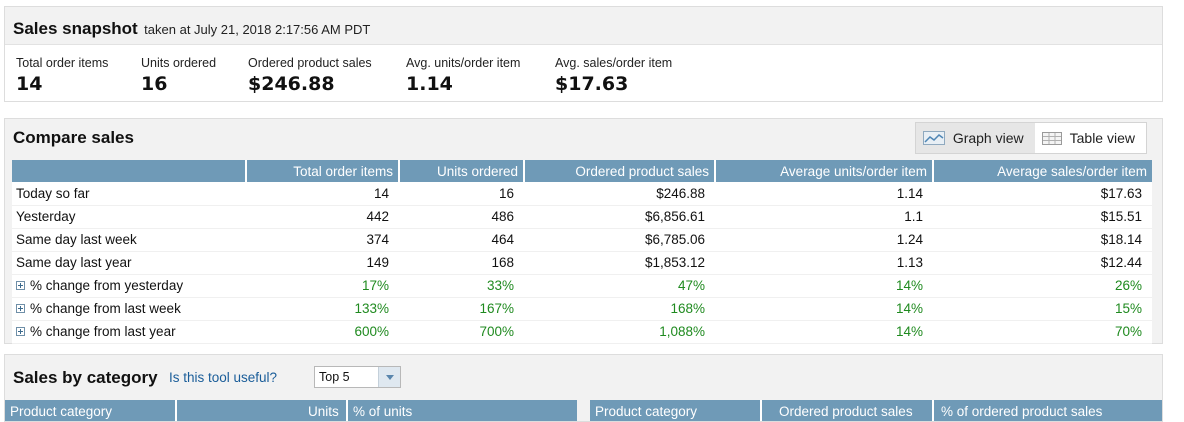 This screenshot has width=1184, height=422. Describe the element at coordinates (357, 377) in the screenshot. I see `top-n-select: Top 5` at that location.